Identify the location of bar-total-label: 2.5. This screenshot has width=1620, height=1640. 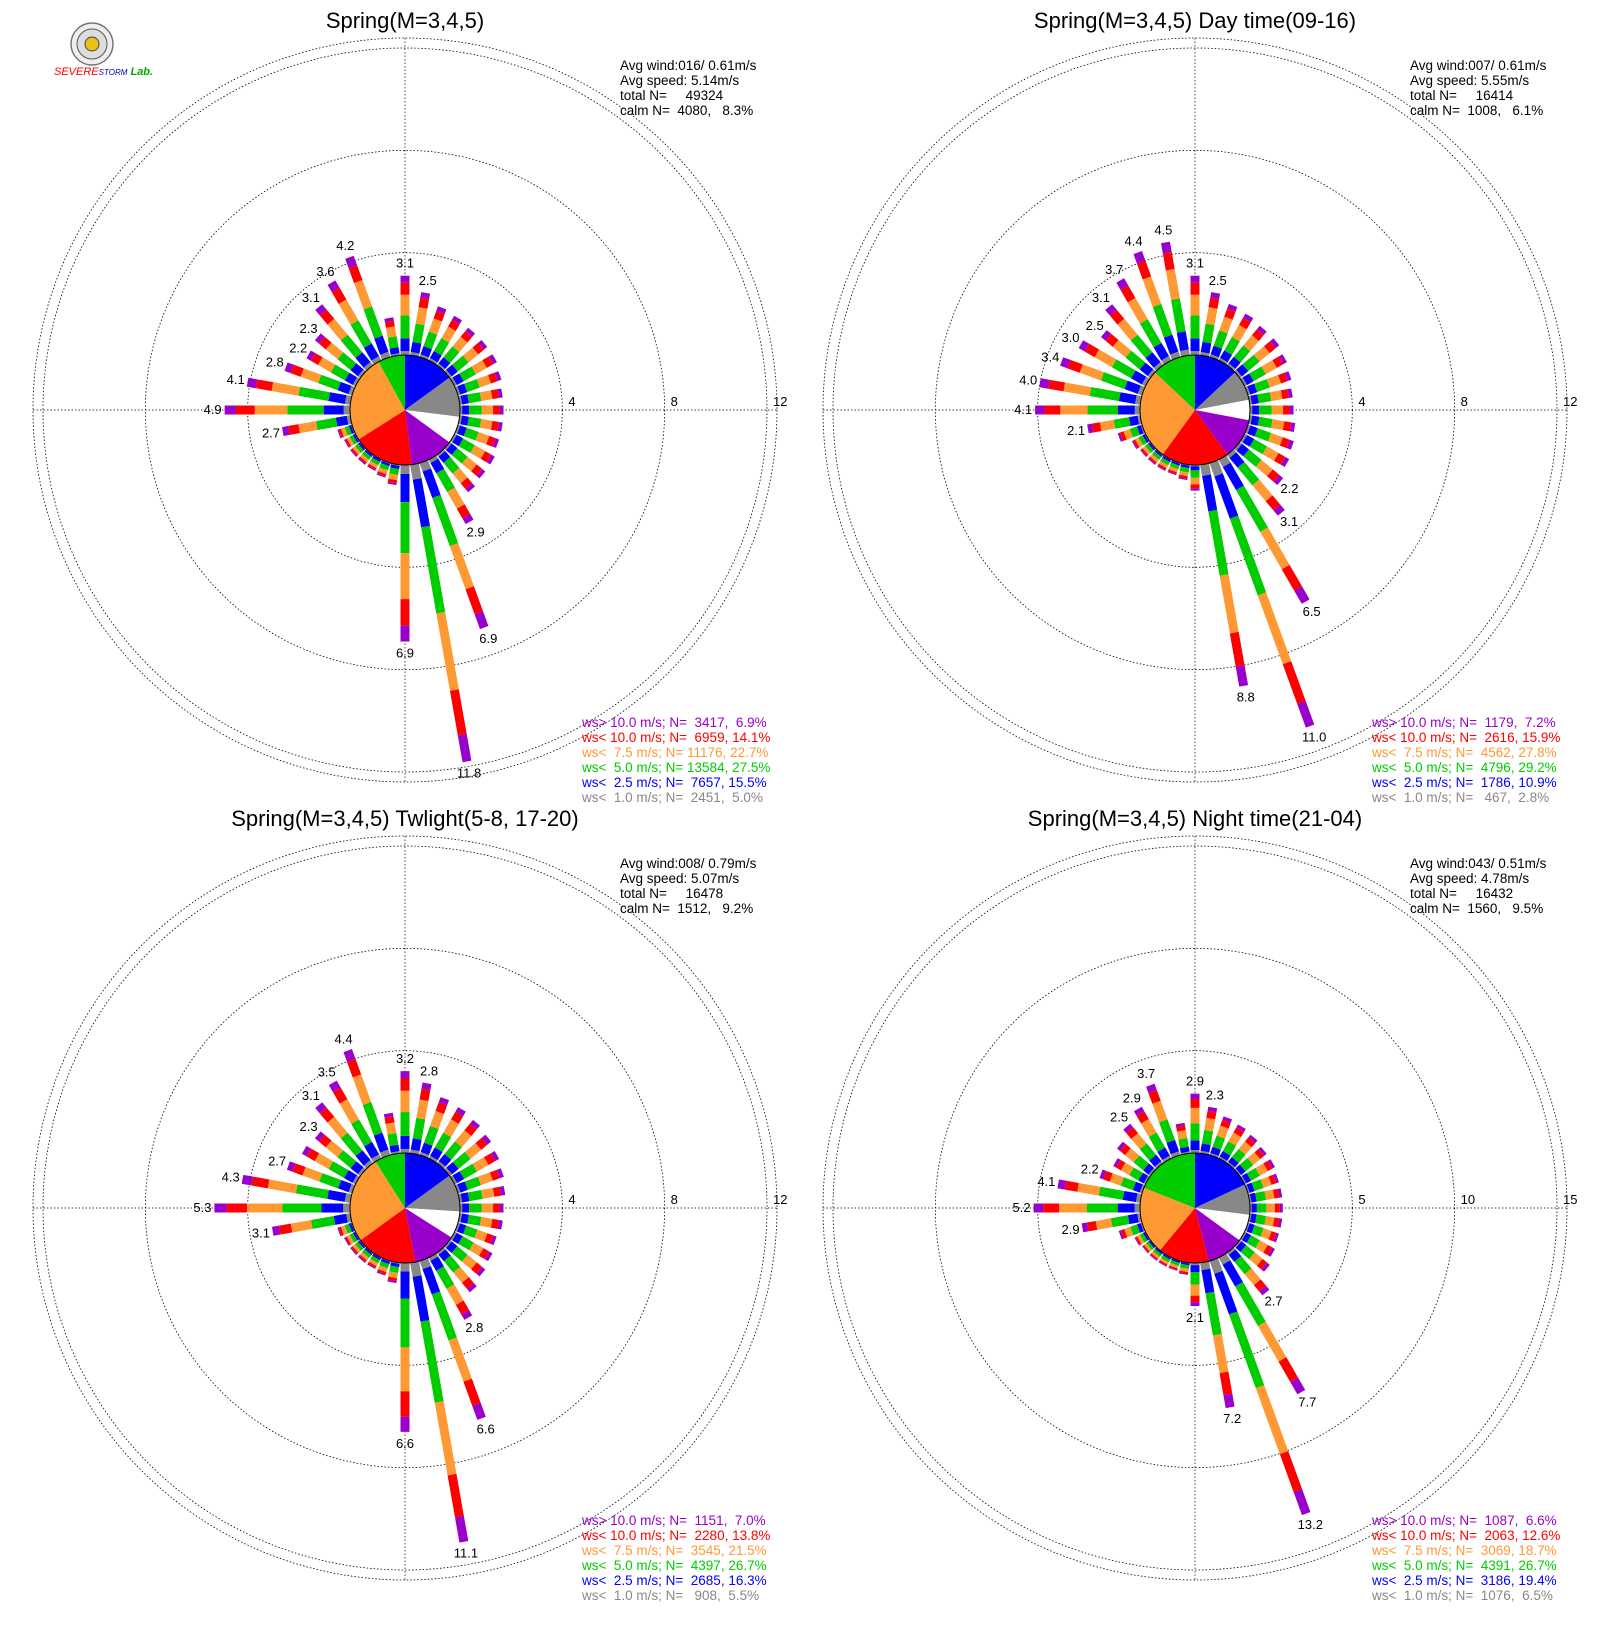
(1218, 280).